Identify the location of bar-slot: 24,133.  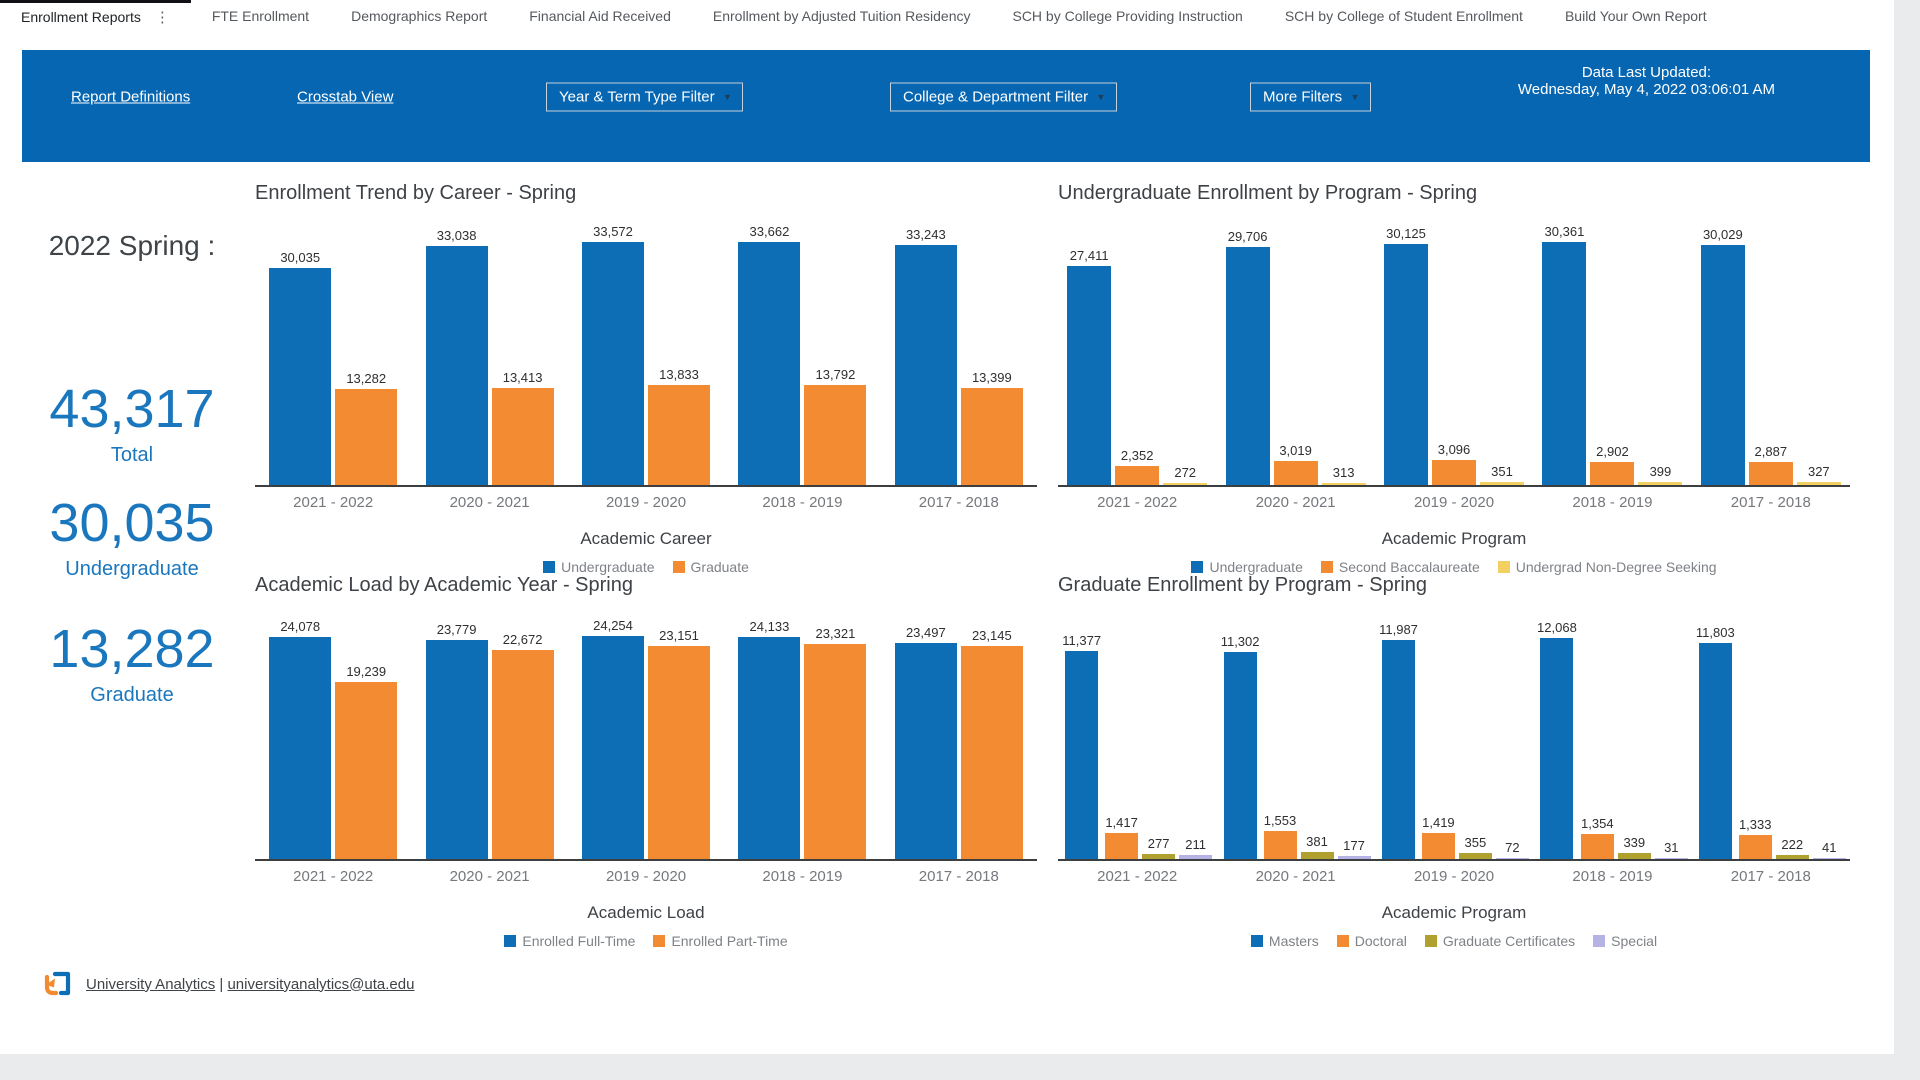
(769, 733).